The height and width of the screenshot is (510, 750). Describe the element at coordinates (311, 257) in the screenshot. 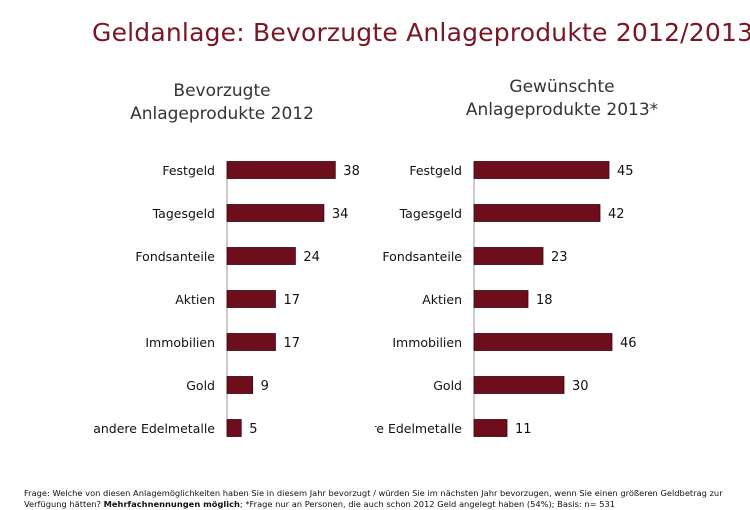

I see `value-label-2012: 24` at that location.